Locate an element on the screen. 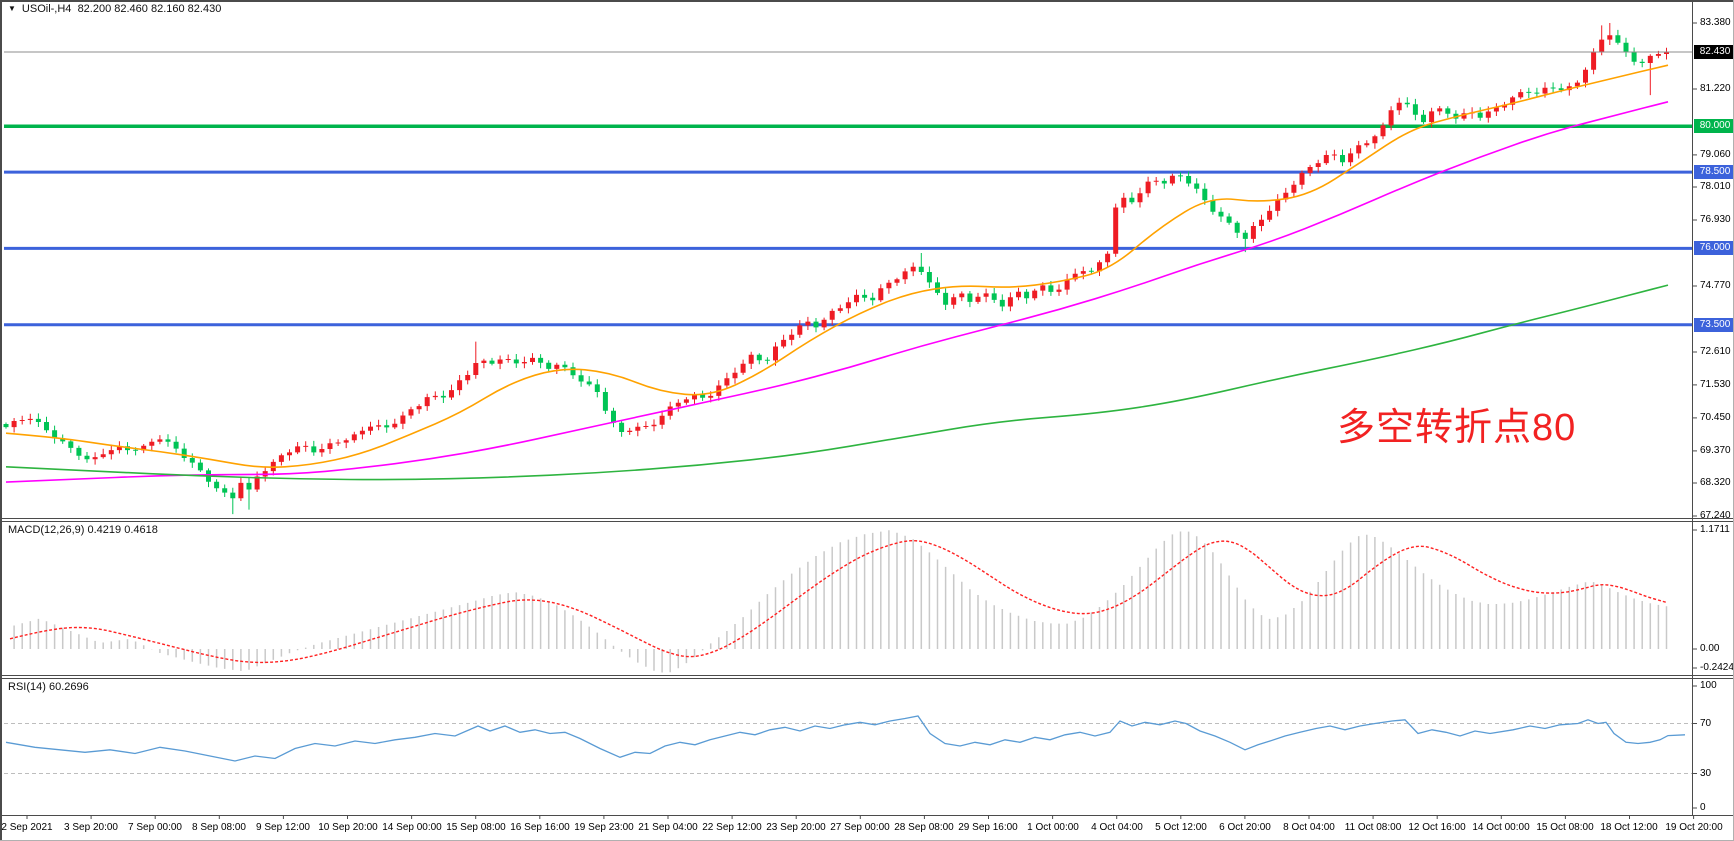 The height and width of the screenshot is (841, 1734). price-axis-label: 83.380 is located at coordinates (1715, 22).